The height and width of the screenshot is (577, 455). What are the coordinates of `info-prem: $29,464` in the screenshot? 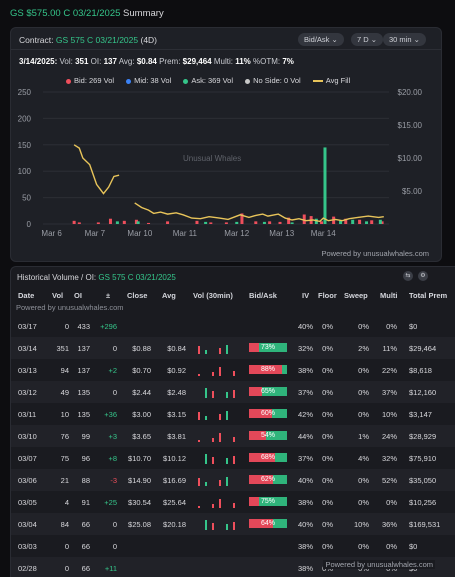 It's located at (197, 61).